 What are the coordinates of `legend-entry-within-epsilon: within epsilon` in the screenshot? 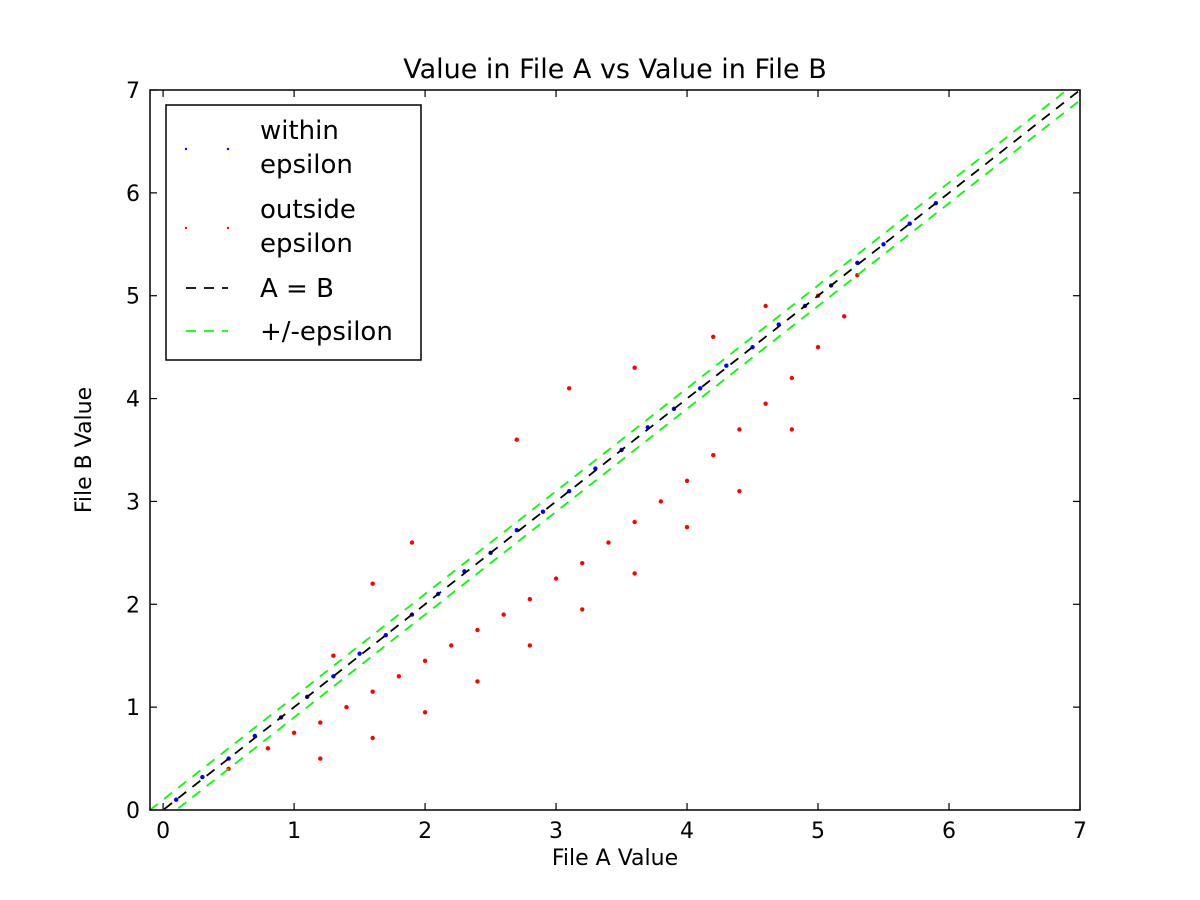 It's located at (268, 148).